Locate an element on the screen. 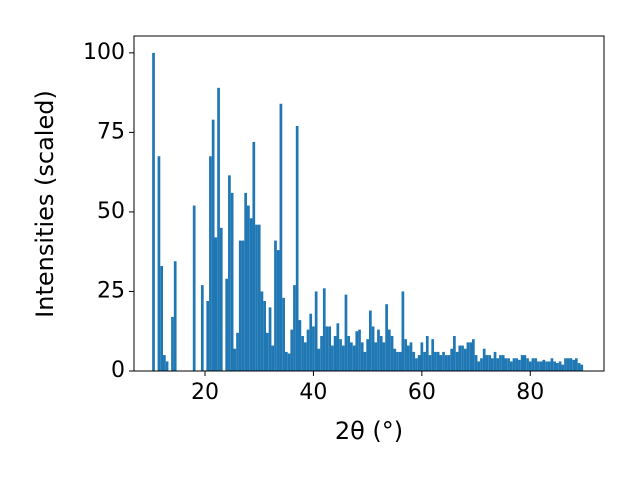  y-tick-label: 75 is located at coordinates (111, 131).